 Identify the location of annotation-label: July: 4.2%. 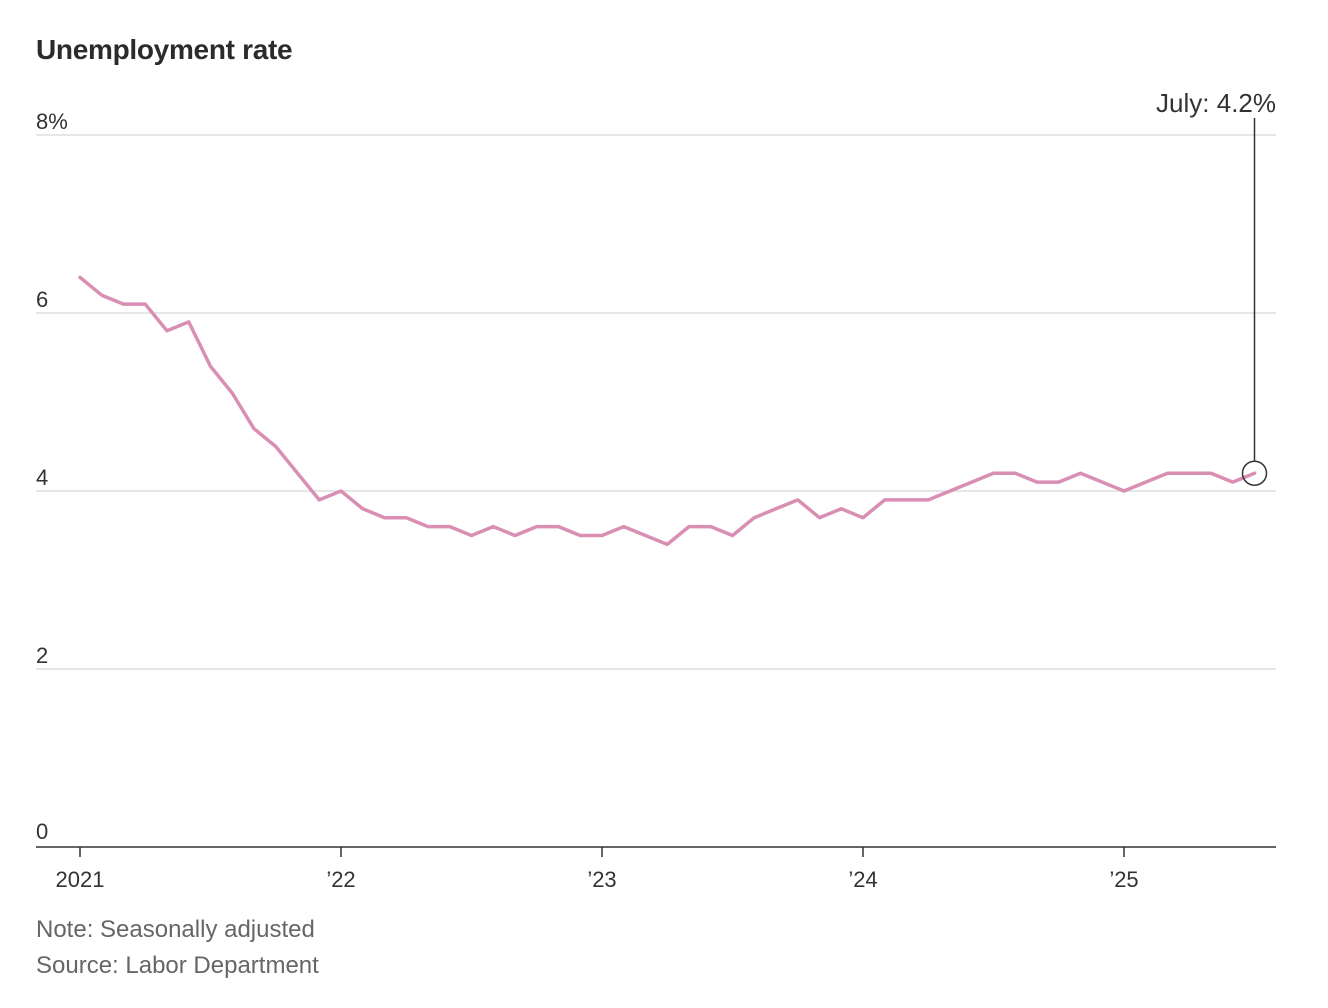
(1216, 103).